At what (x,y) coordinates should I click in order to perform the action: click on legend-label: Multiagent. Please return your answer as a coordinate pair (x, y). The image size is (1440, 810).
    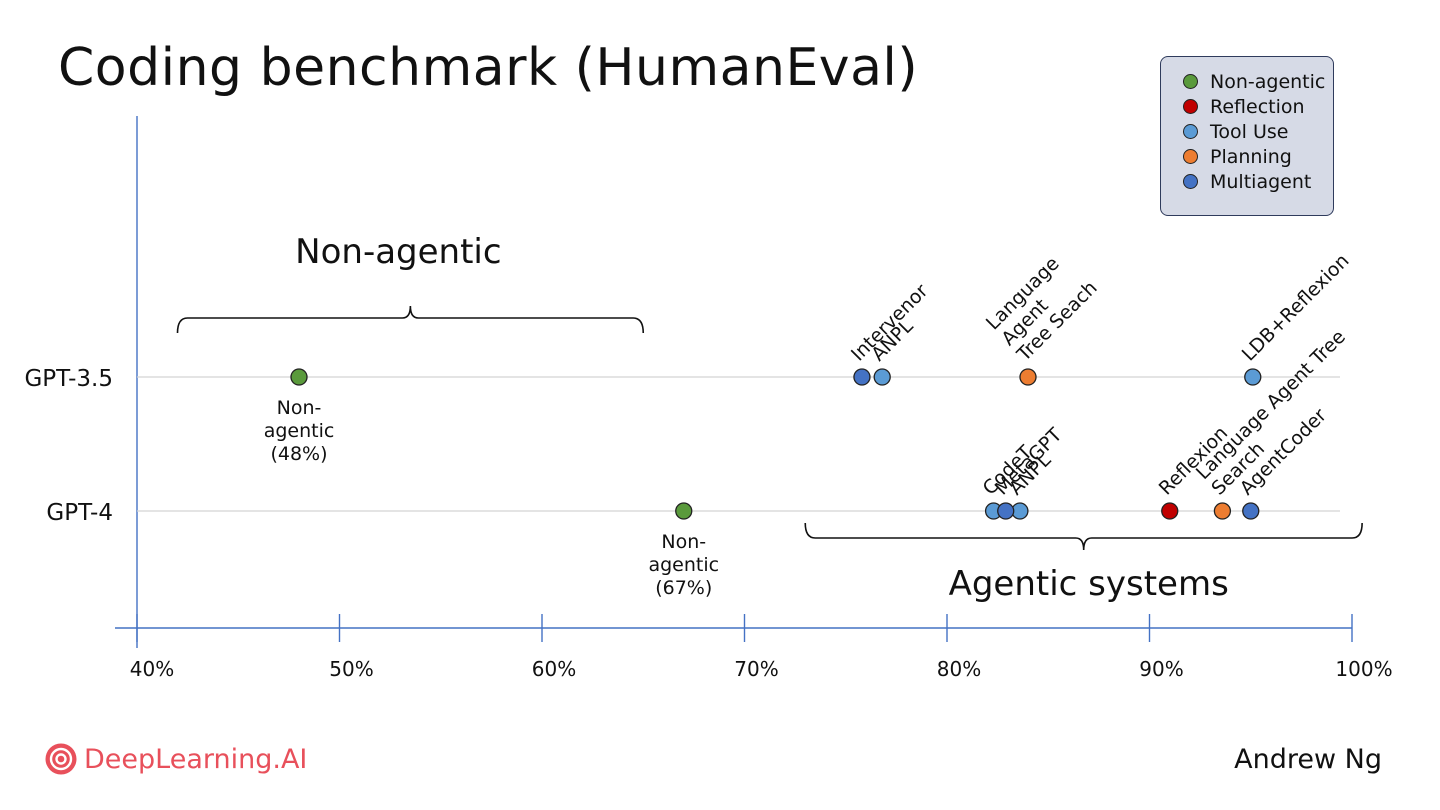
    Looking at the image, I should click on (1261, 181).